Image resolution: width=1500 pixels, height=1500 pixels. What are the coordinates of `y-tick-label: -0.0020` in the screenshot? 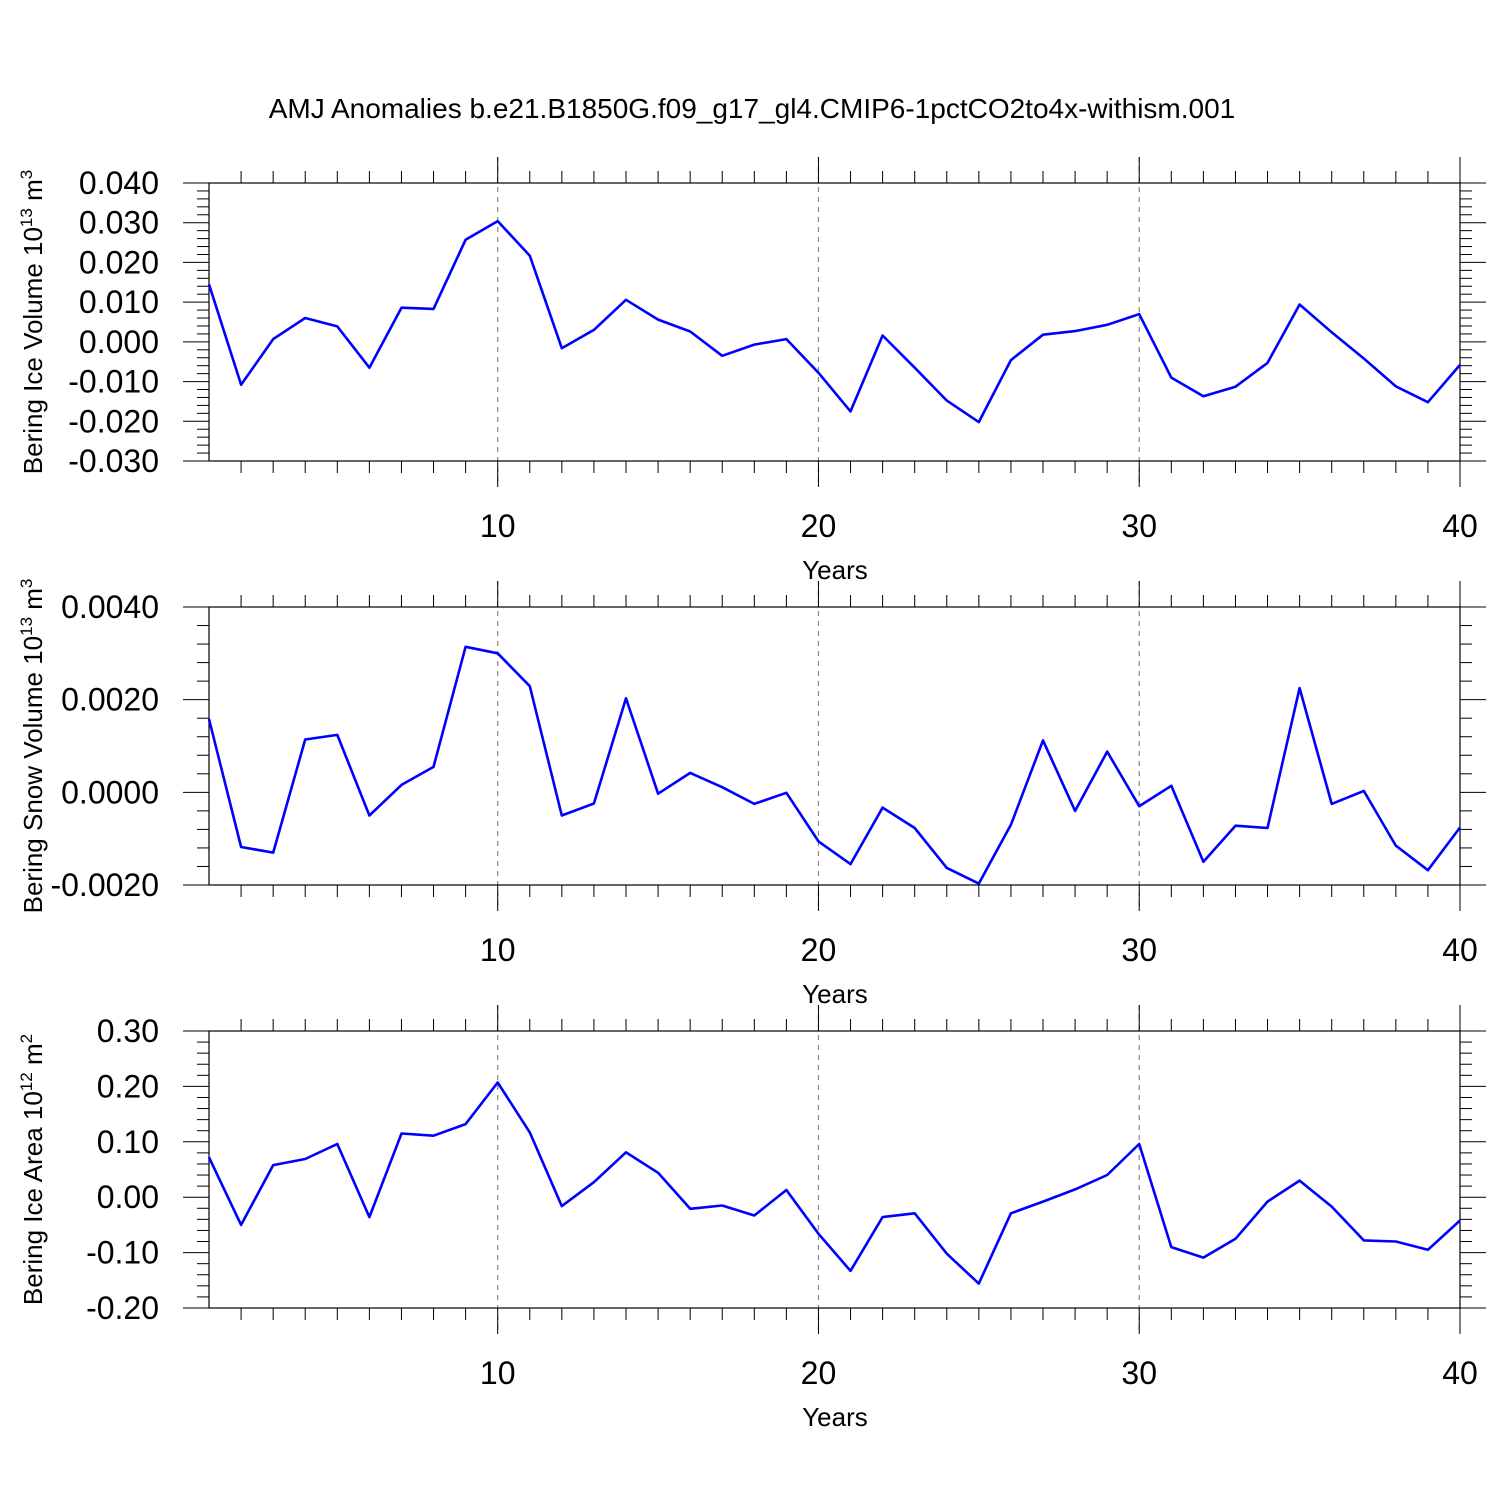 It's located at (104, 885).